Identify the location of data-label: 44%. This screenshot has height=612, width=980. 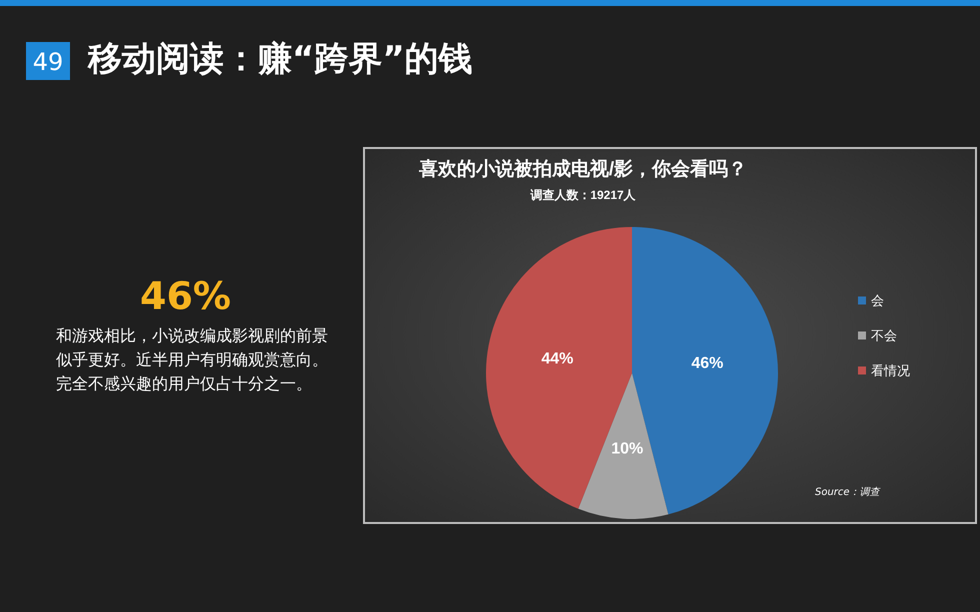
(557, 359).